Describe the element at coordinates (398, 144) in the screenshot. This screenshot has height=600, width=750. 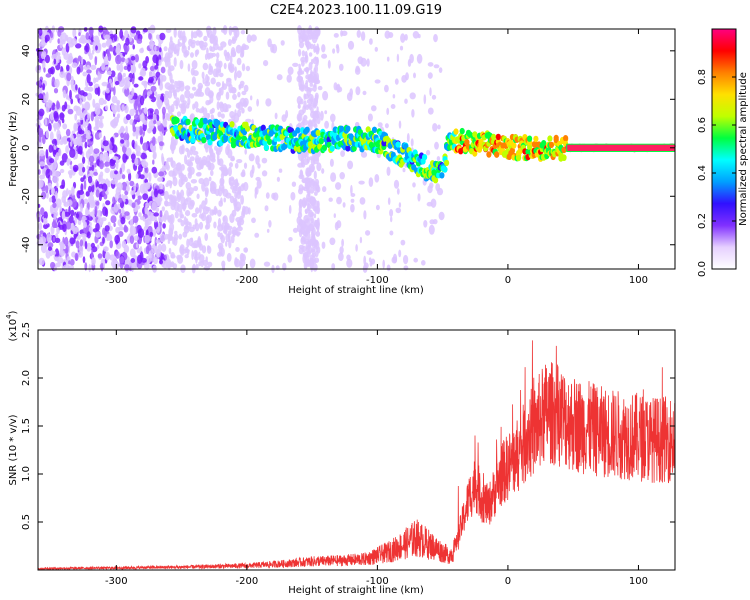
I see `spectrogram-ridge-point` at that location.